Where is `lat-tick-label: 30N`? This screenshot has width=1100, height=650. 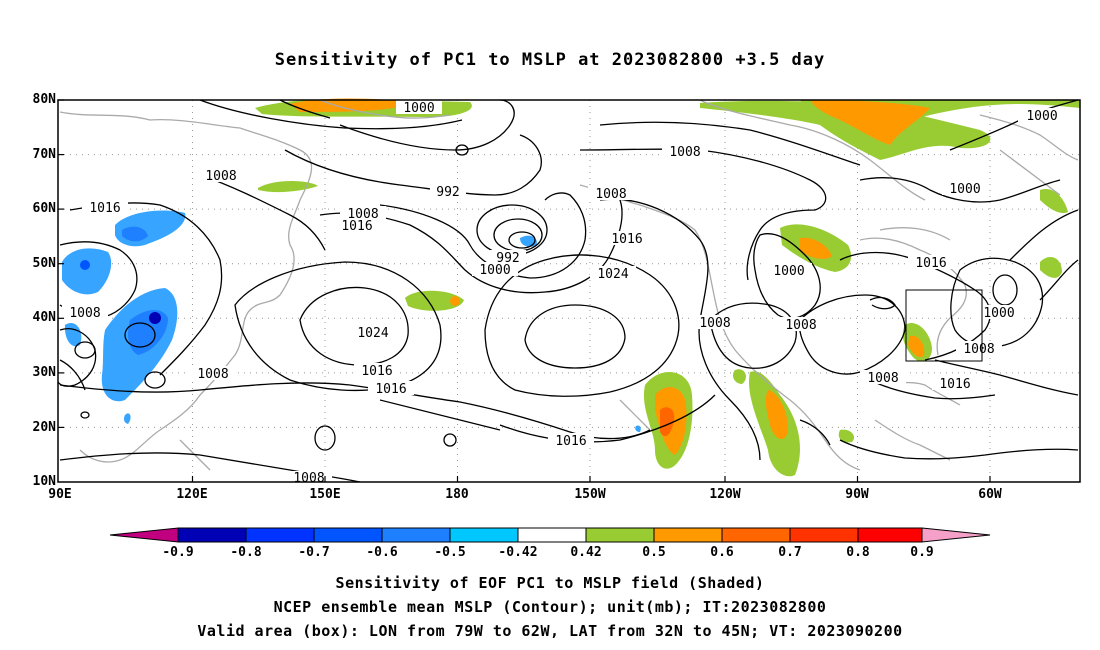 lat-tick-label: 30N is located at coordinates (44, 372).